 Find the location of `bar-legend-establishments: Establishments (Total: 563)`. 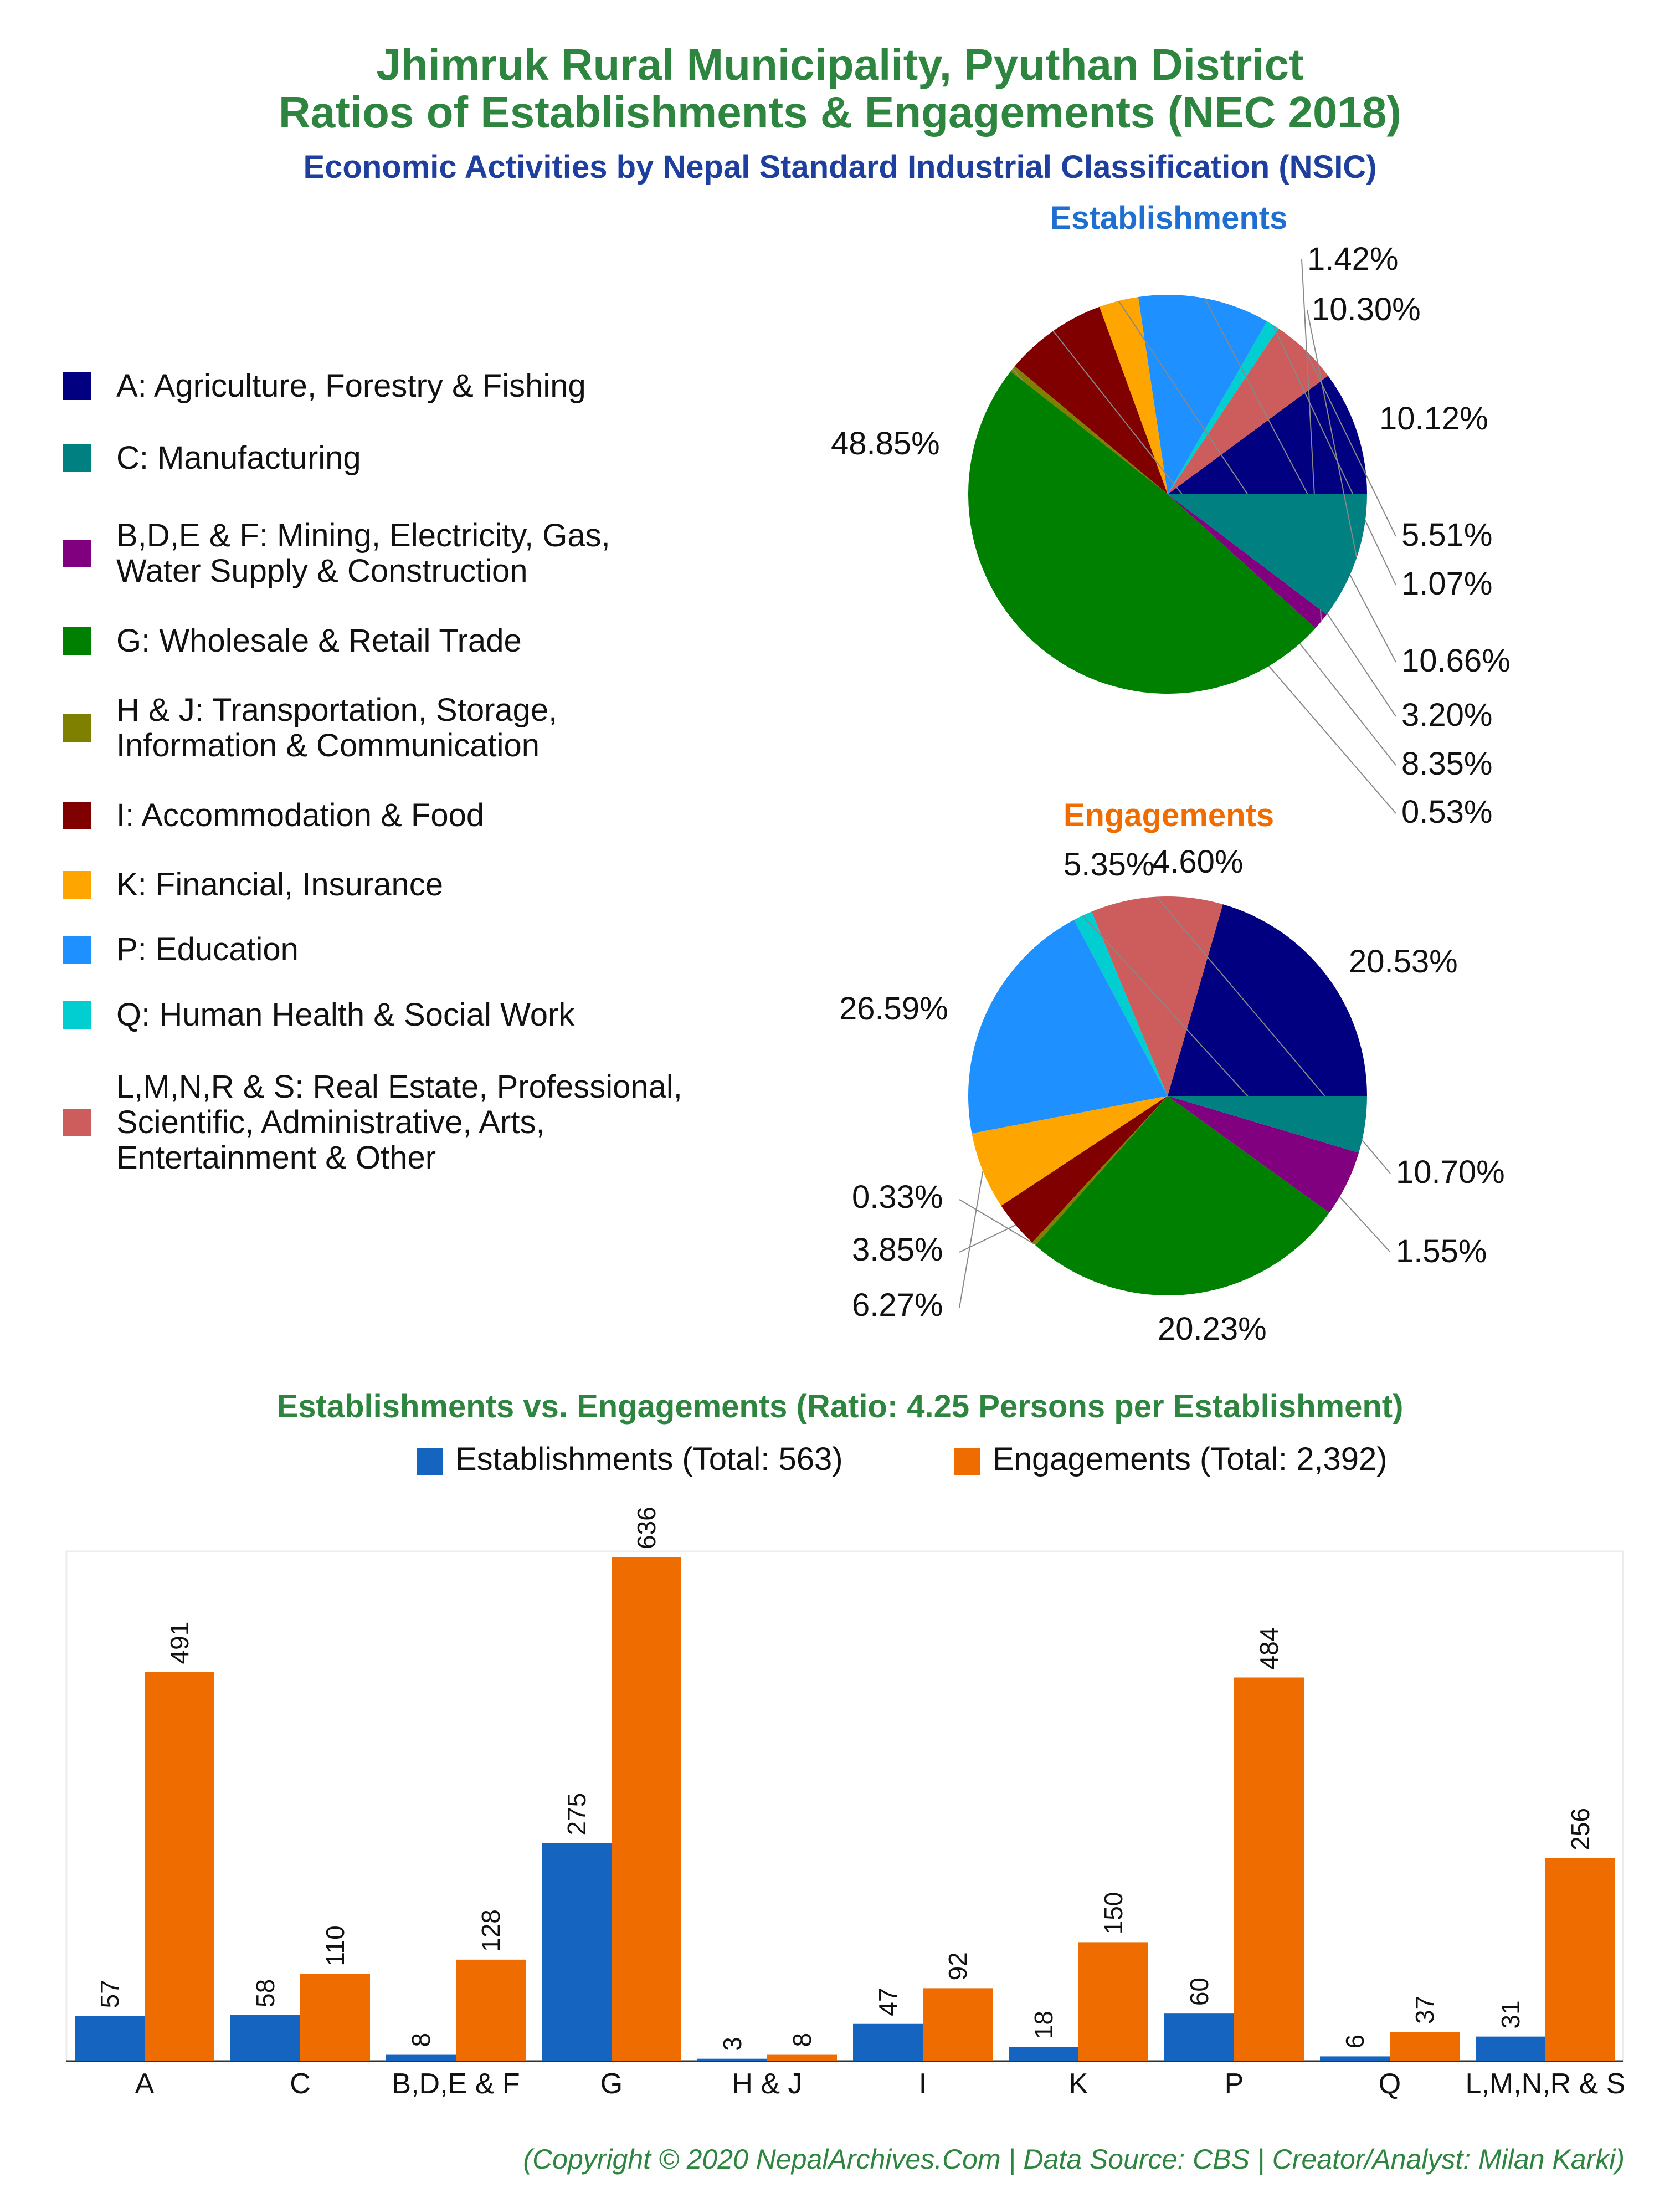

bar-legend-establishments: Establishments (Total: 563) is located at coordinates (630, 1459).